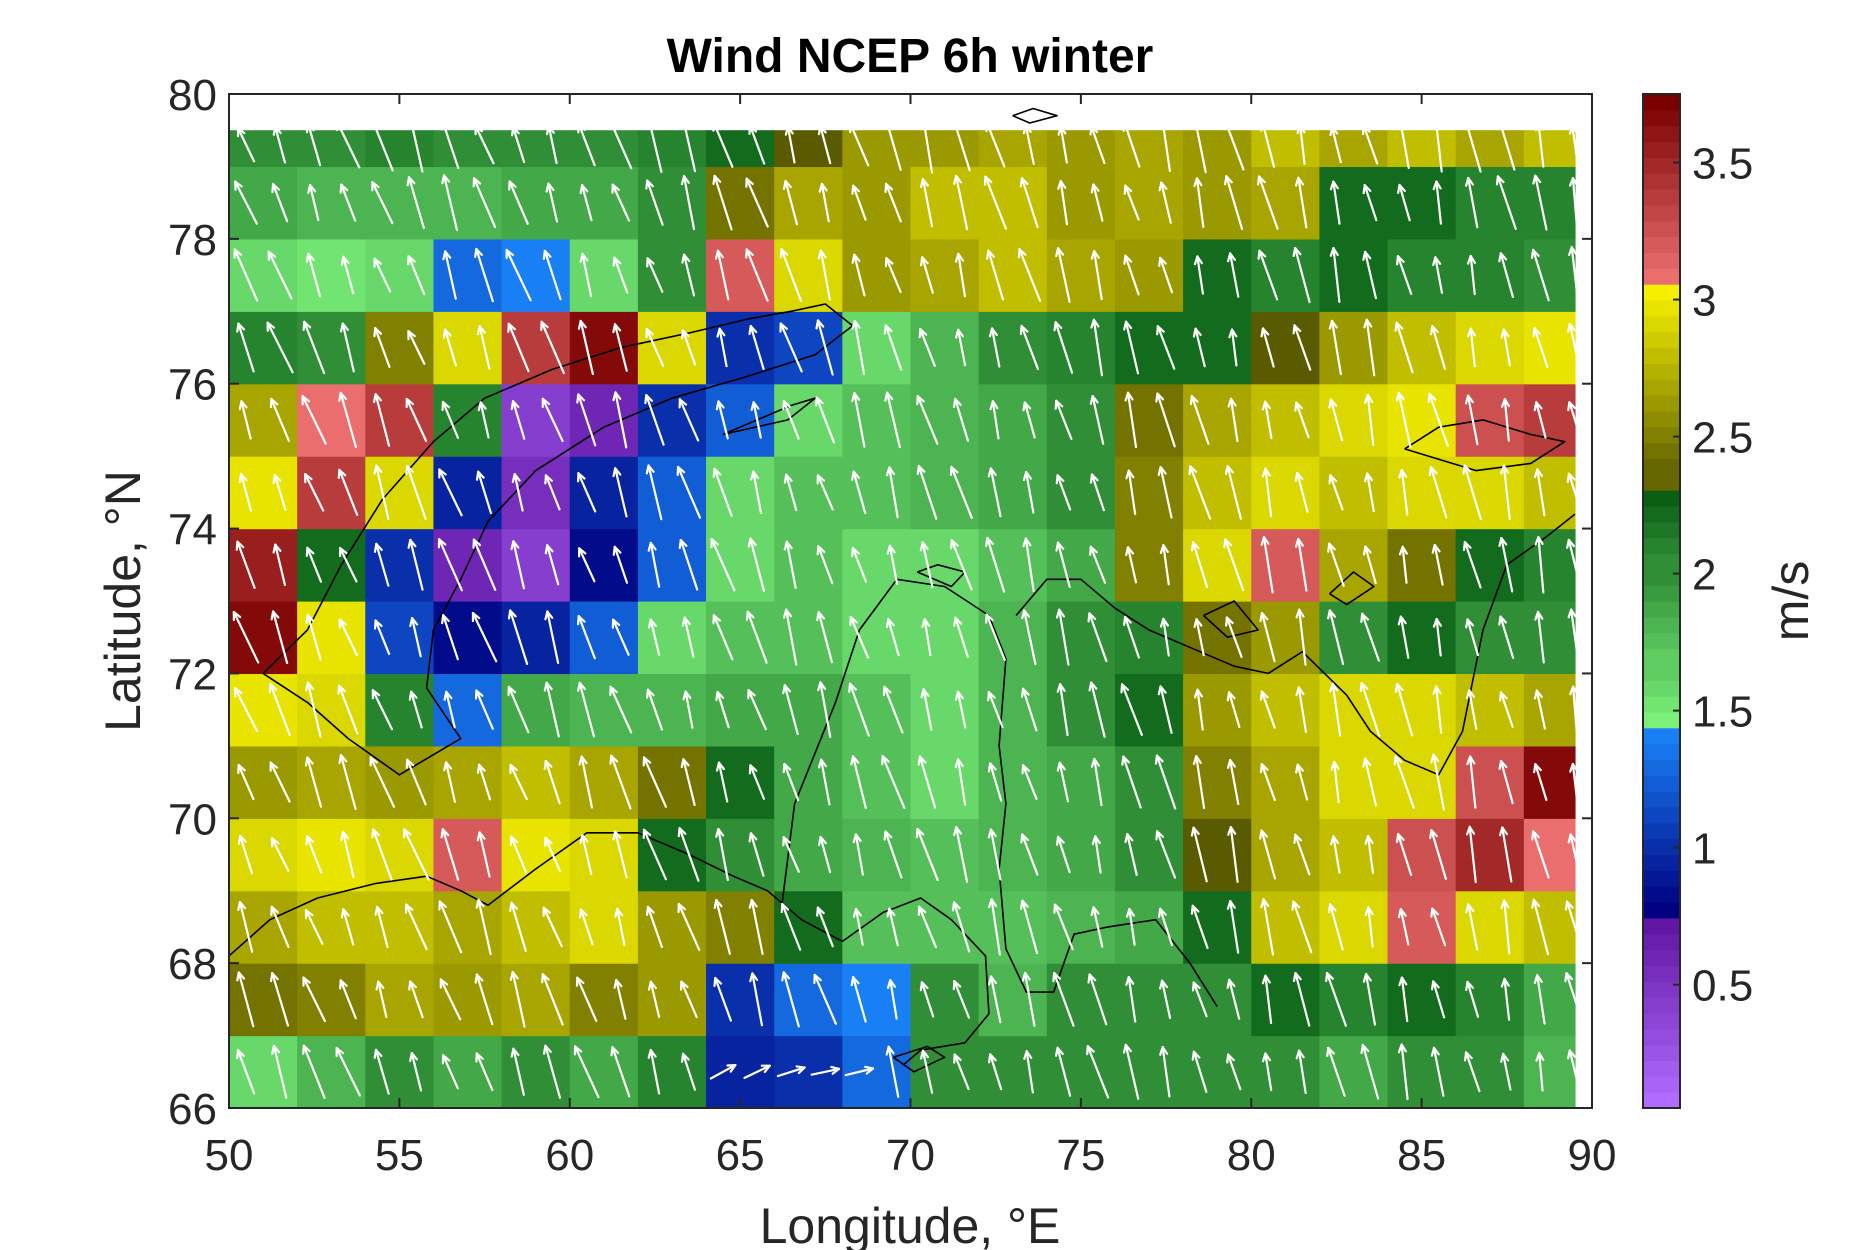 The image size is (1875, 1250). I want to click on x-tick-label: 65, so click(740, 1155).